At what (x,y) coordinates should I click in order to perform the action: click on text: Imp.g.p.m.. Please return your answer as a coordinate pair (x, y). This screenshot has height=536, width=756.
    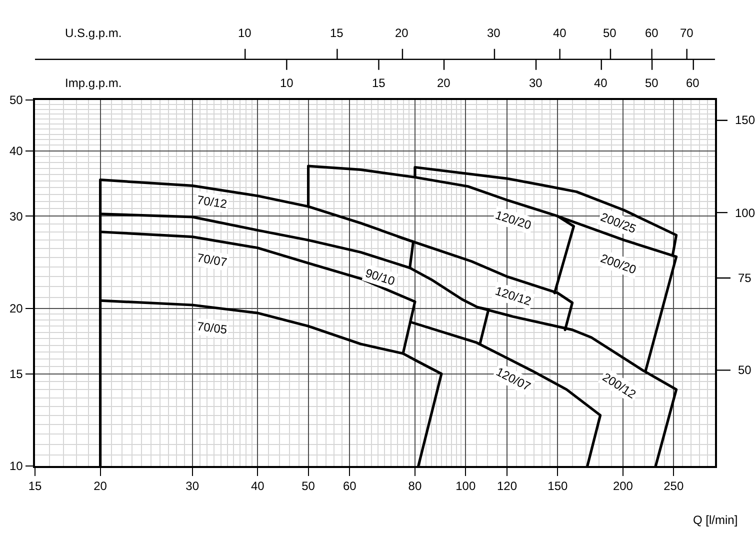
    Looking at the image, I should click on (93, 83).